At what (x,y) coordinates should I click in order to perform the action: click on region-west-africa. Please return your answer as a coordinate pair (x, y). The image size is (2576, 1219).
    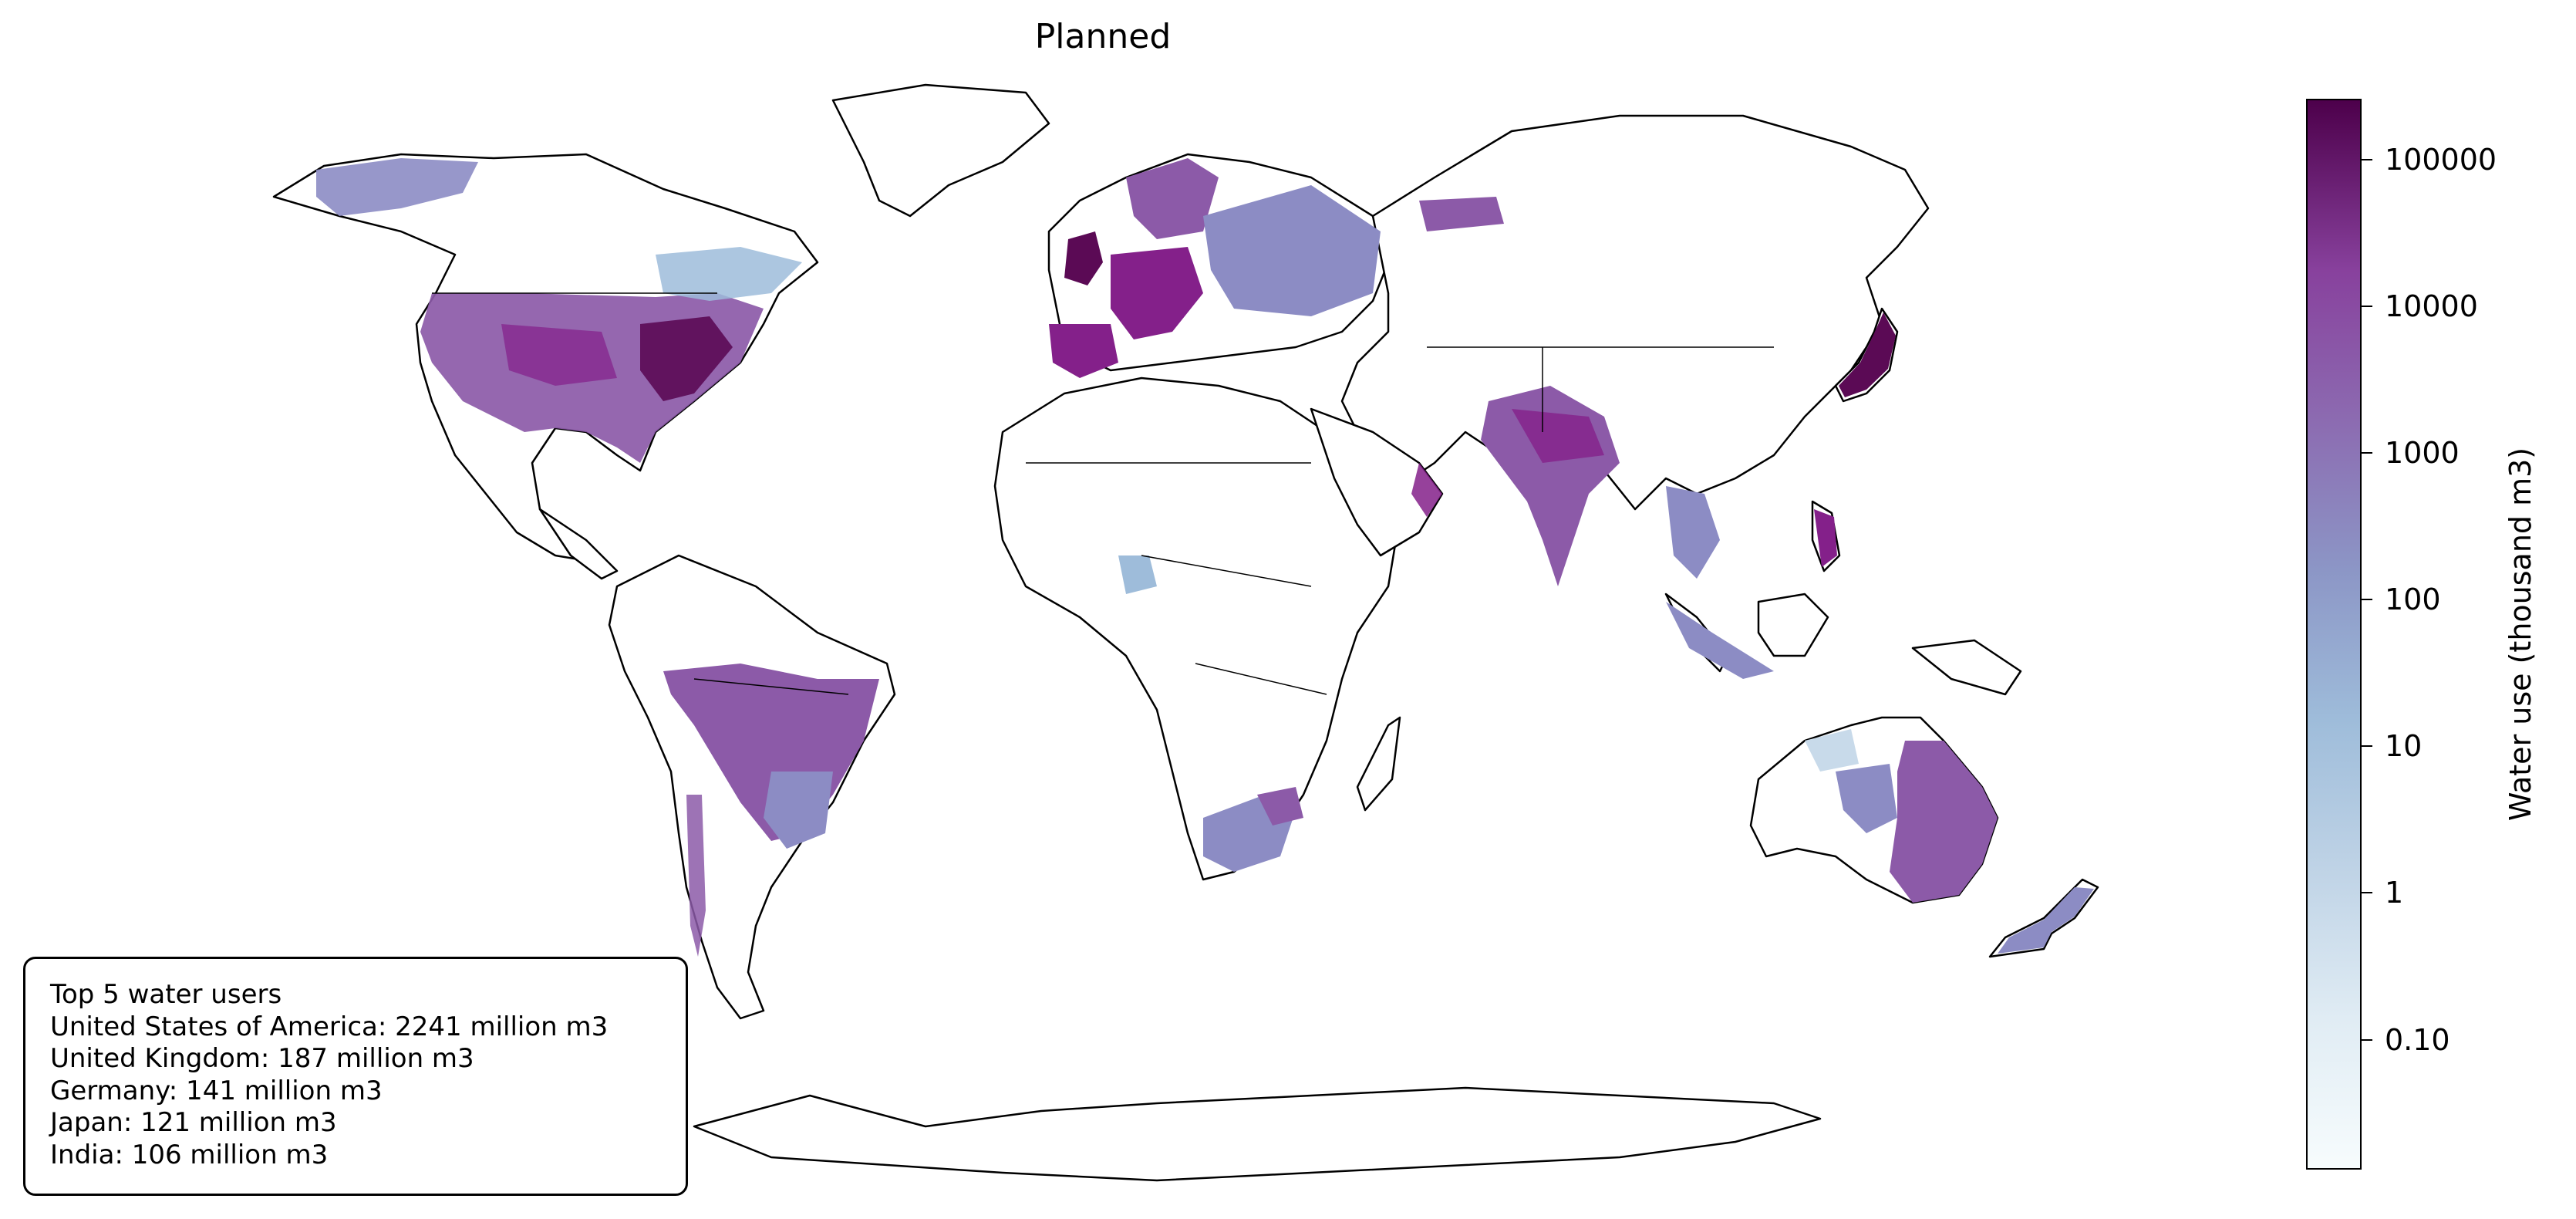
    Looking at the image, I should click on (1137, 574).